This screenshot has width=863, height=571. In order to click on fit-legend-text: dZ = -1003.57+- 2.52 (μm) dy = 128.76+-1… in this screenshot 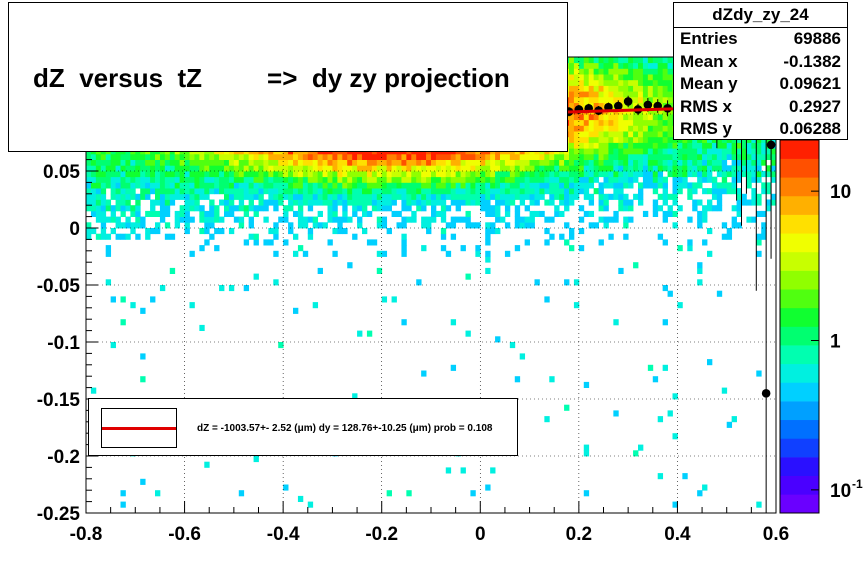, I will do `click(345, 428)`.